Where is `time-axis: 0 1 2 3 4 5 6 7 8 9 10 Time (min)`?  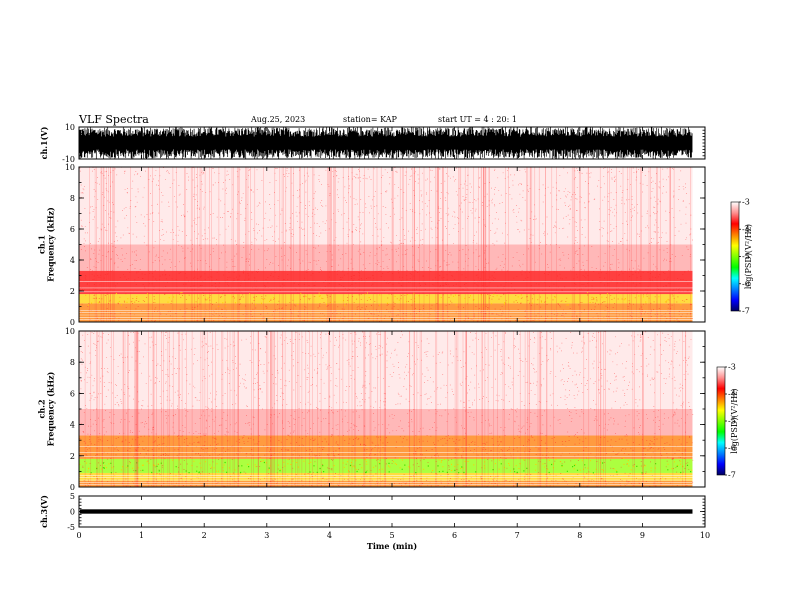 time-axis: 0 1 2 3 4 5 6 7 8 9 10 Time (min) is located at coordinates (393, 541).